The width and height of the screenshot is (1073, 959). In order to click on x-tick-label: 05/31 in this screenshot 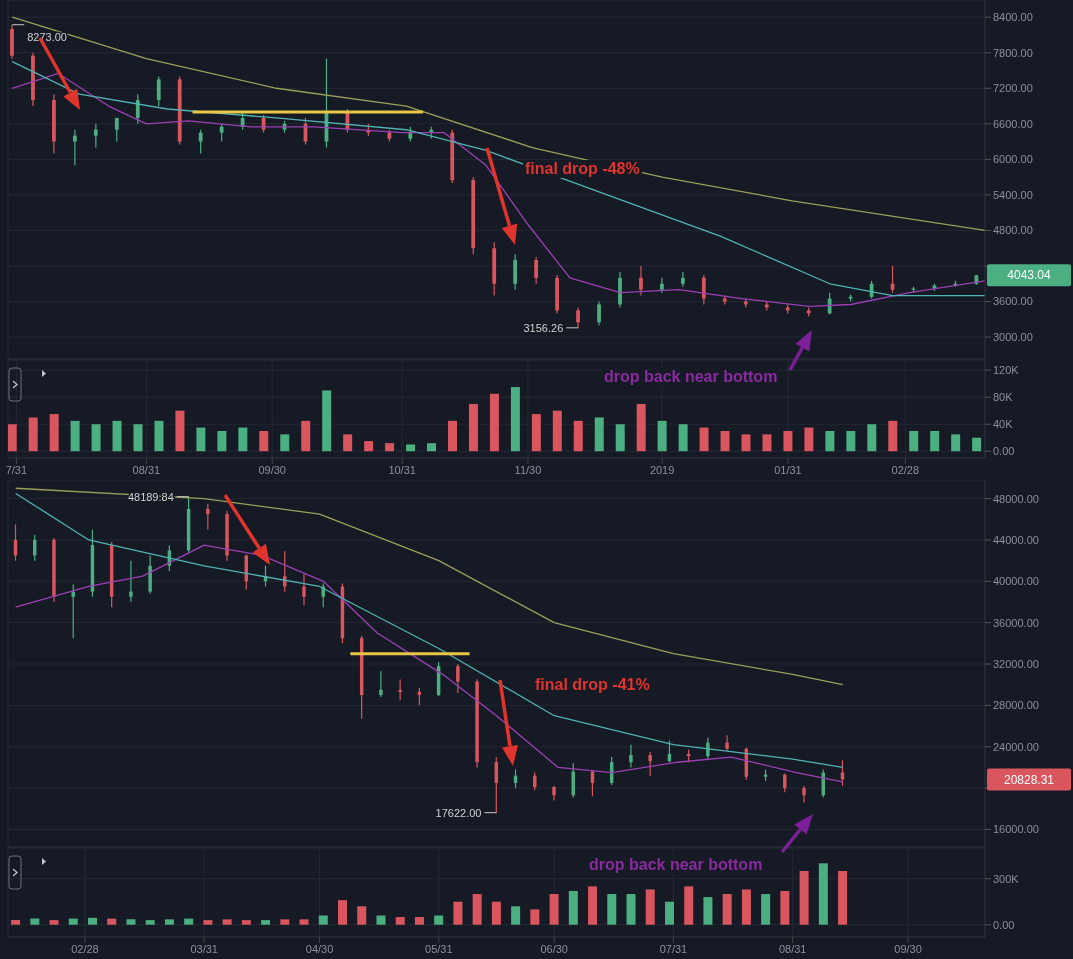, I will do `click(439, 948)`.